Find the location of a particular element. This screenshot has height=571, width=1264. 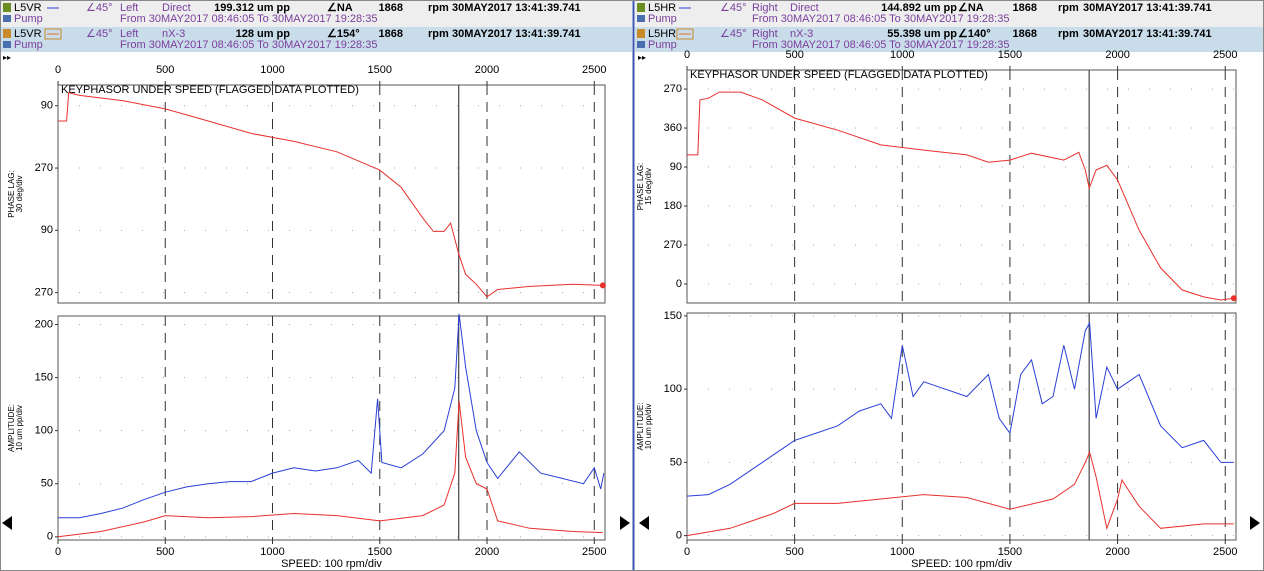

y-tick-label: 150 is located at coordinates (673, 316).